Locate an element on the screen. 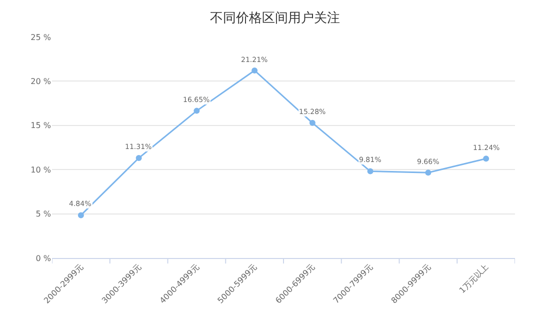 The image size is (550, 328). x-tick-label: 1万元以上 is located at coordinates (474, 279).